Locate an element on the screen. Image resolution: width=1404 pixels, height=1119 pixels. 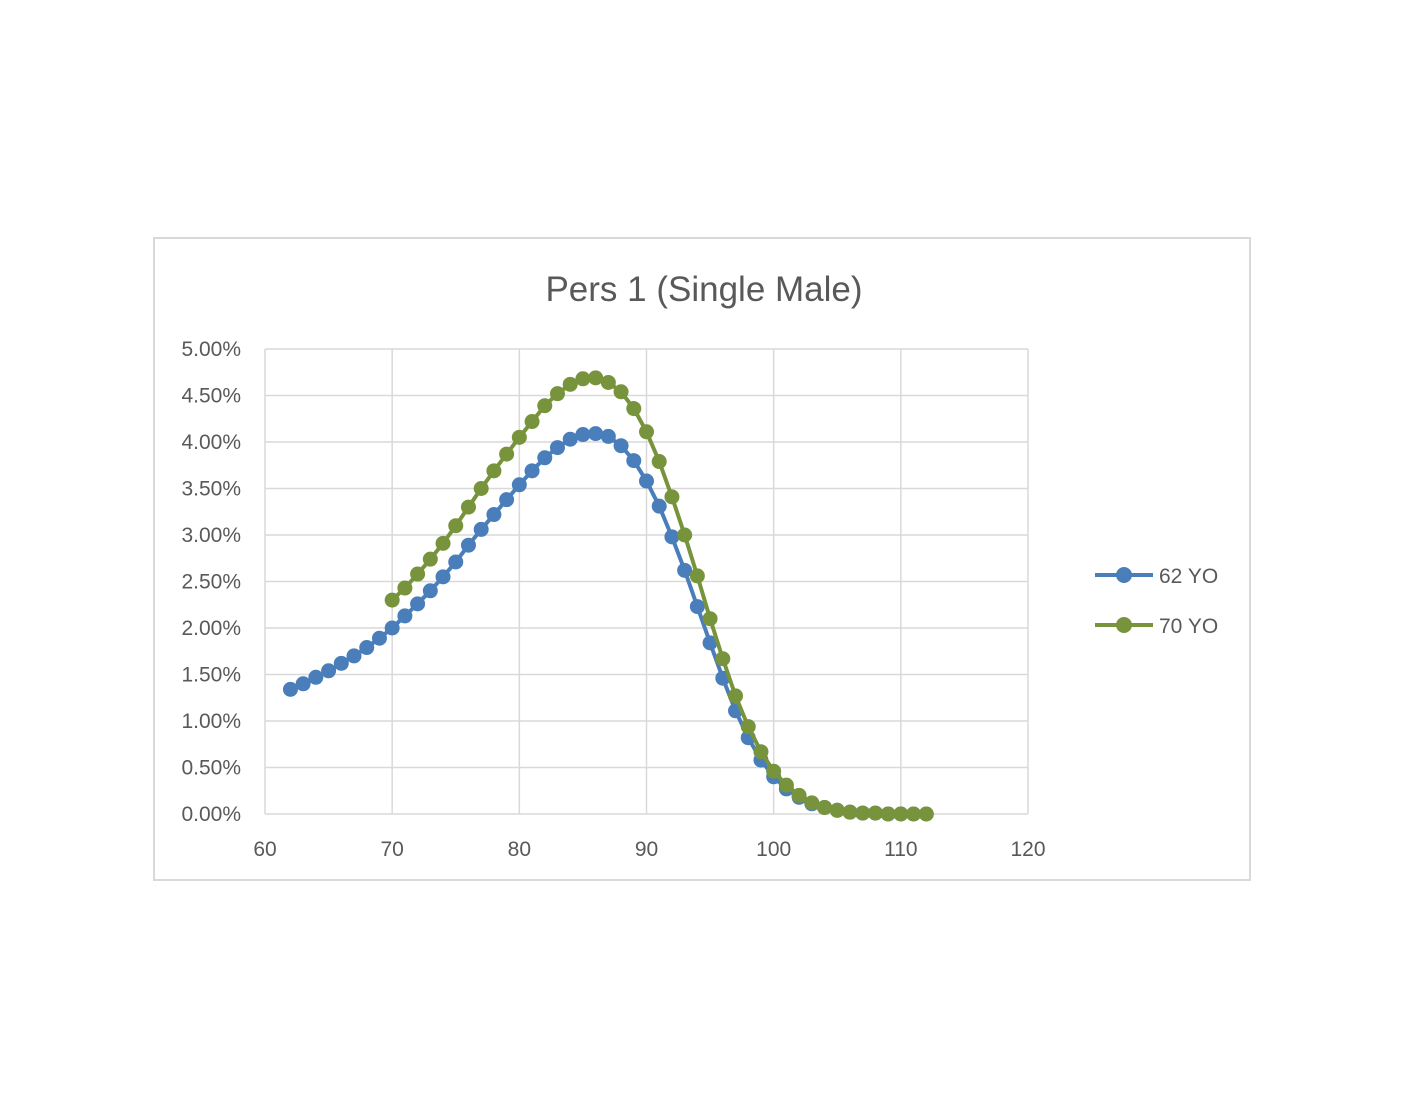
legend-label: 70 YO is located at coordinates (1188, 626).